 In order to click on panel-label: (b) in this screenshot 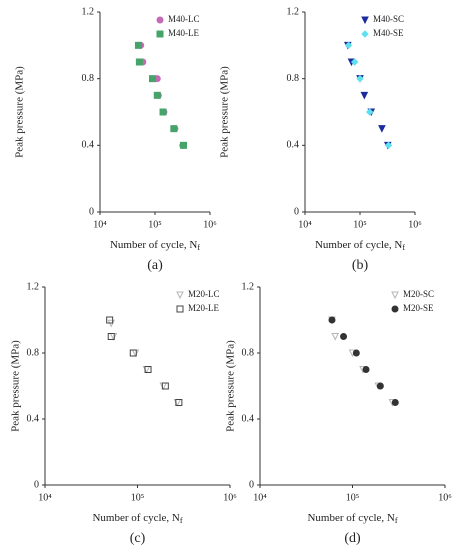, I will do `click(360, 265)`.